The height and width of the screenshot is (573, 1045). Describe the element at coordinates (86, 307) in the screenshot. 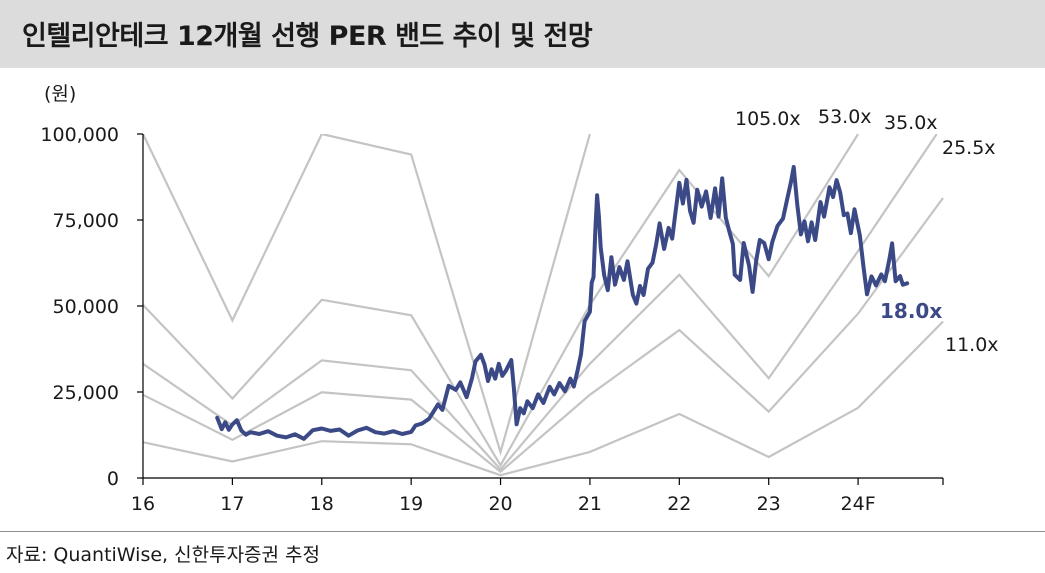

I see `y-tick-label: 50,000` at that location.